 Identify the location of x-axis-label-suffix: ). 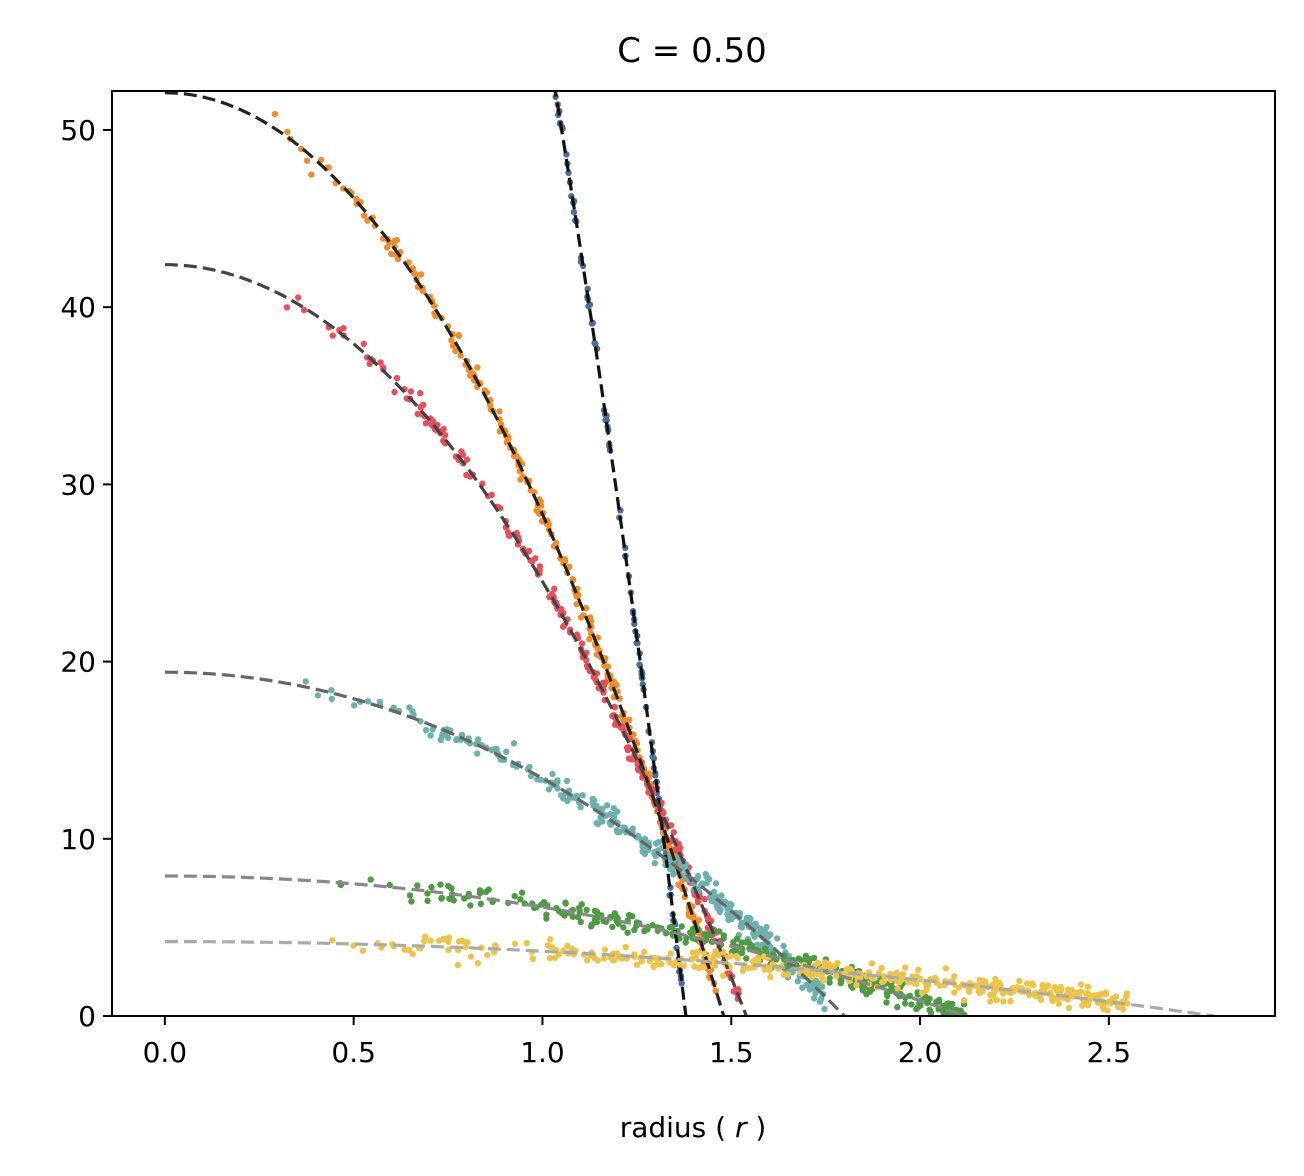
(756, 1127).